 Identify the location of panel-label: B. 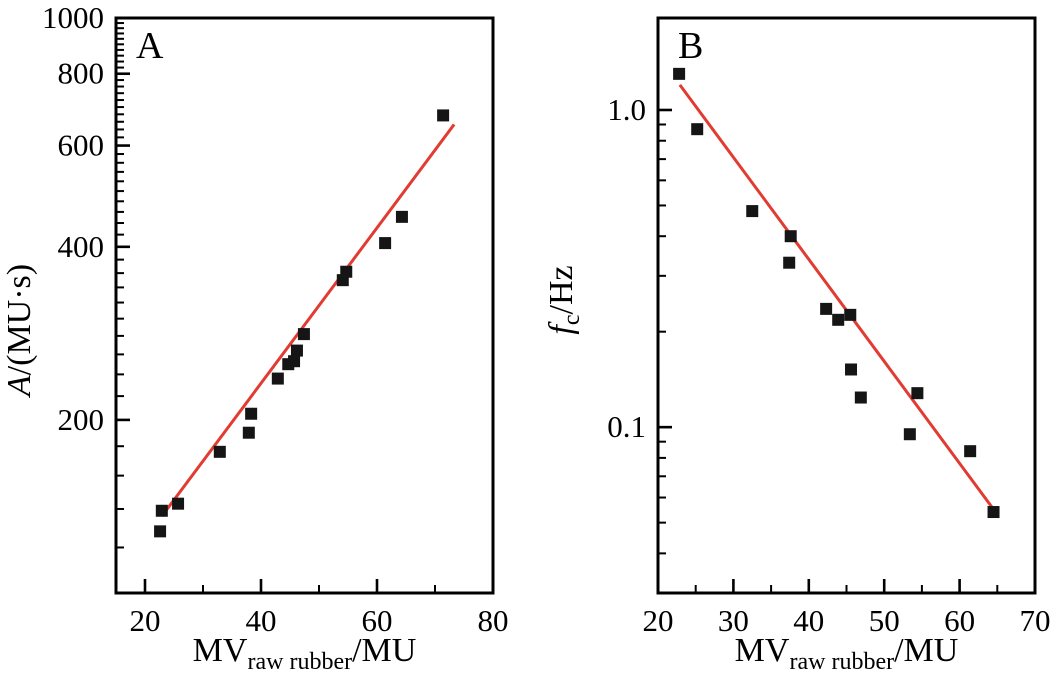
(690, 46).